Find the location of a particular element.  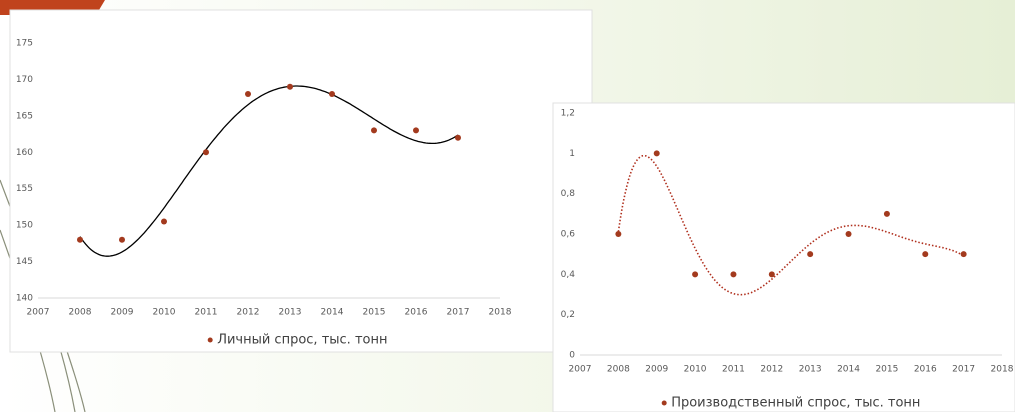

y-tick-label: 155 is located at coordinates (24, 189).